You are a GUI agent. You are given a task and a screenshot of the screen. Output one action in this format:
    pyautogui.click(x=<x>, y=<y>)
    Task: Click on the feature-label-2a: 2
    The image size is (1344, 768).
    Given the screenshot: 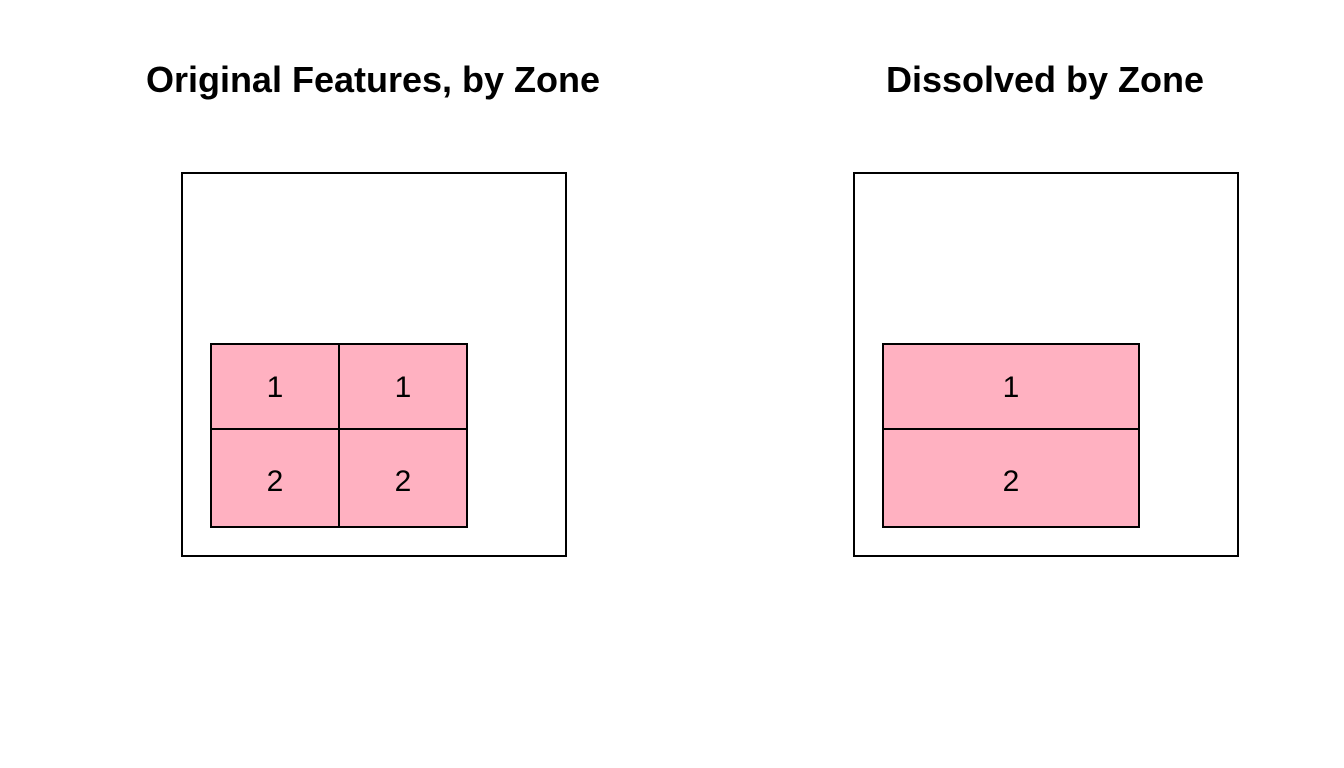 What is the action you would take?
    pyautogui.click(x=275, y=481)
    